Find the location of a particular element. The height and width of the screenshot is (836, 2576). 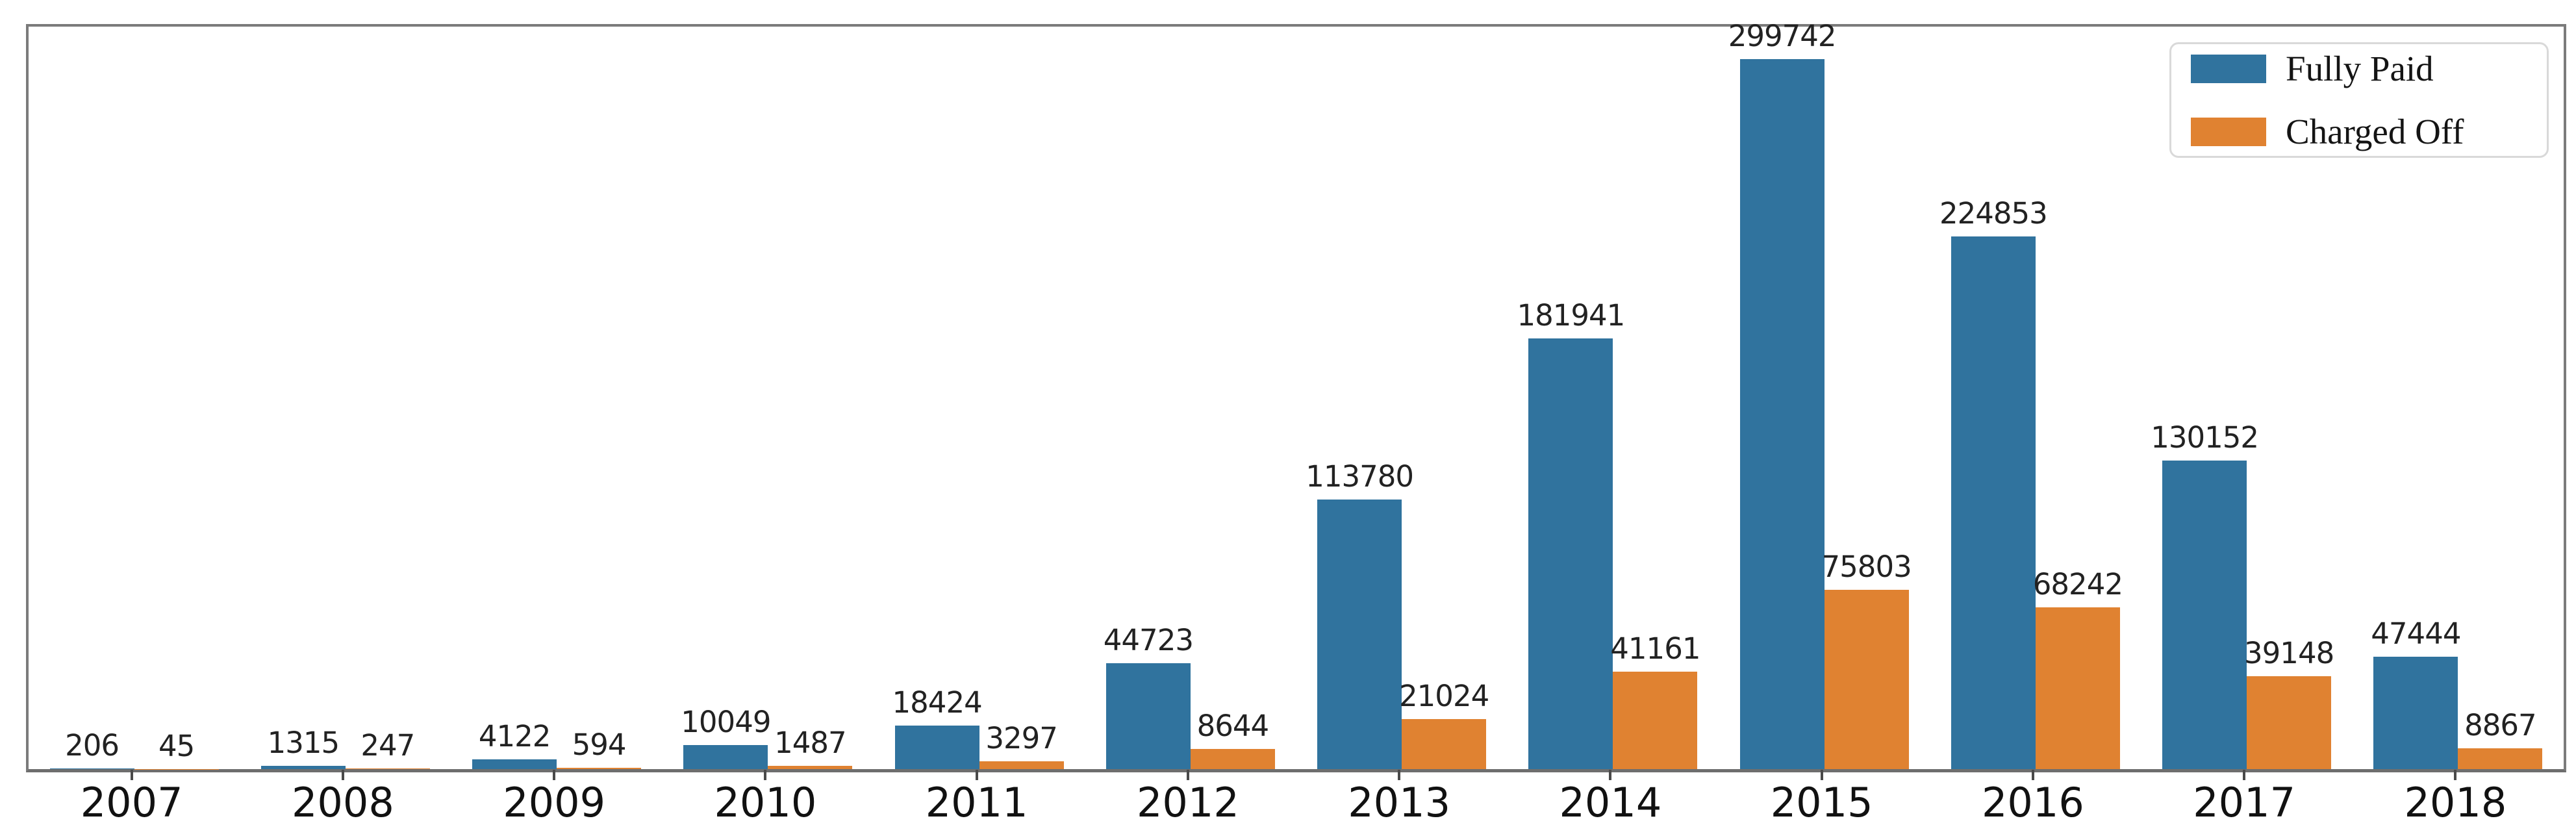

fully-paid-value-label: 181941 is located at coordinates (1571, 315).